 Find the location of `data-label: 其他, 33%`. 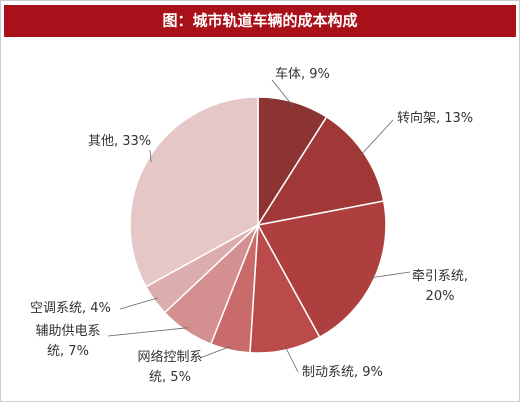

data-label: 其他, 33% is located at coordinates (119, 141).